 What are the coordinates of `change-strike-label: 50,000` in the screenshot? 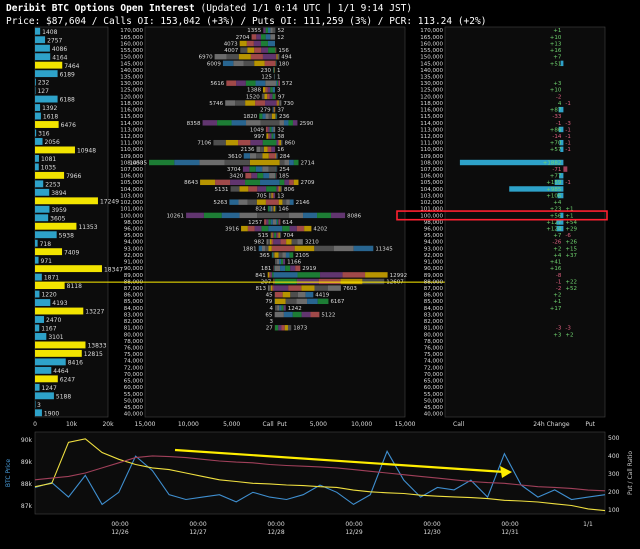 It's located at (434, 401).